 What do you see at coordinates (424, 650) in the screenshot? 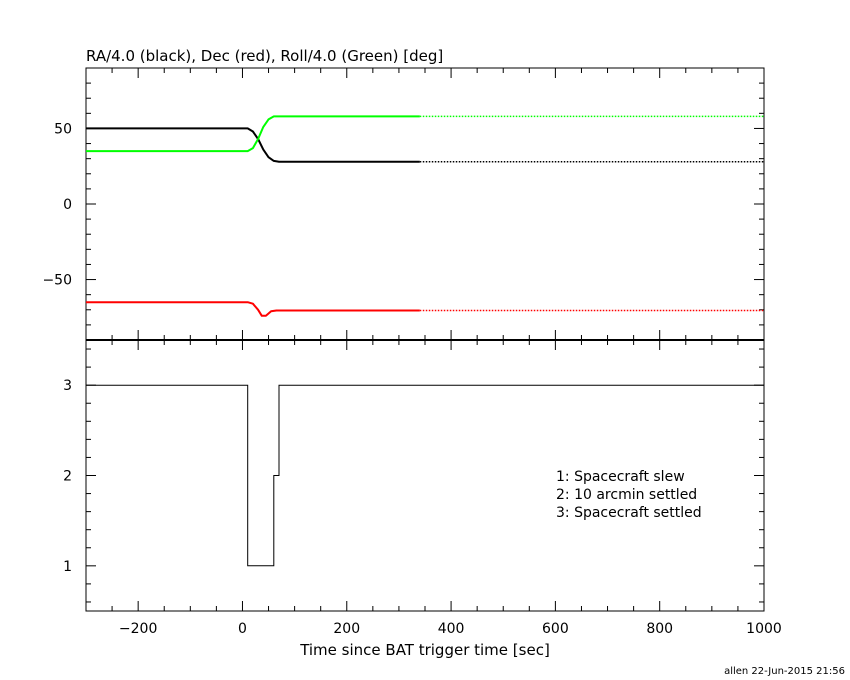
I see `x-axis-label: Time since BAT trigger time [sec]` at bounding box center [424, 650].